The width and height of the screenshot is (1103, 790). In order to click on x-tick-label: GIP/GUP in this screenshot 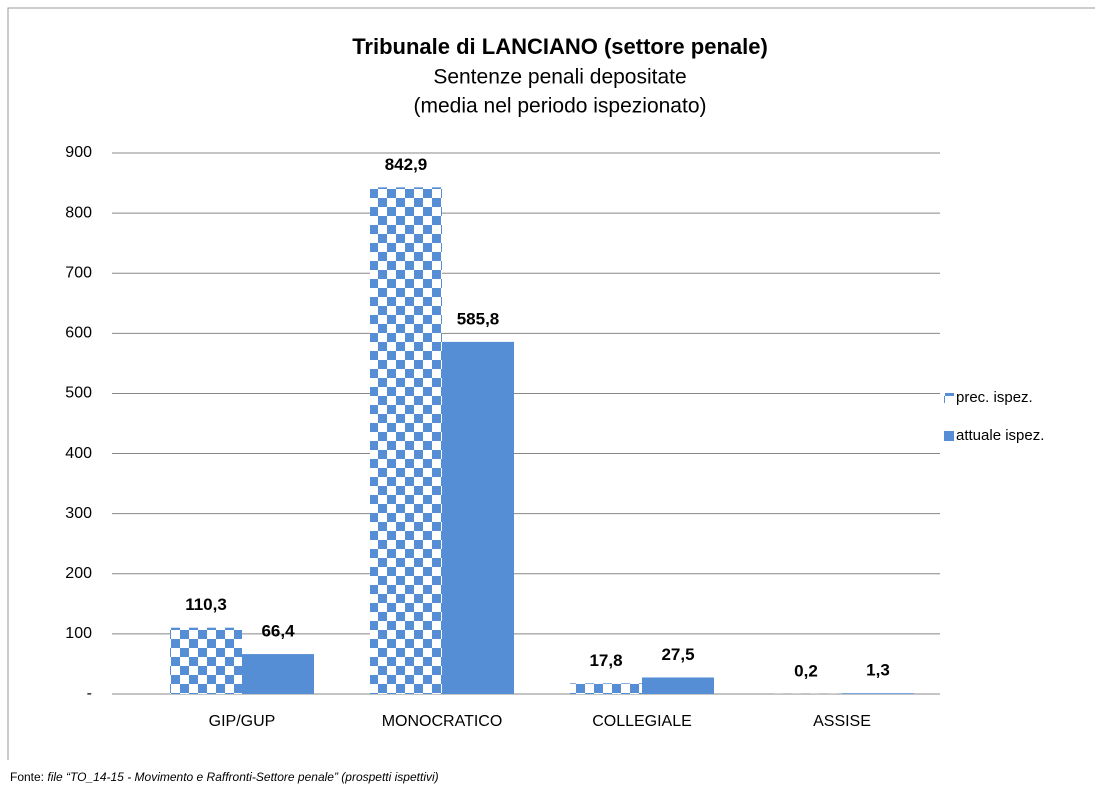, I will do `click(242, 721)`.